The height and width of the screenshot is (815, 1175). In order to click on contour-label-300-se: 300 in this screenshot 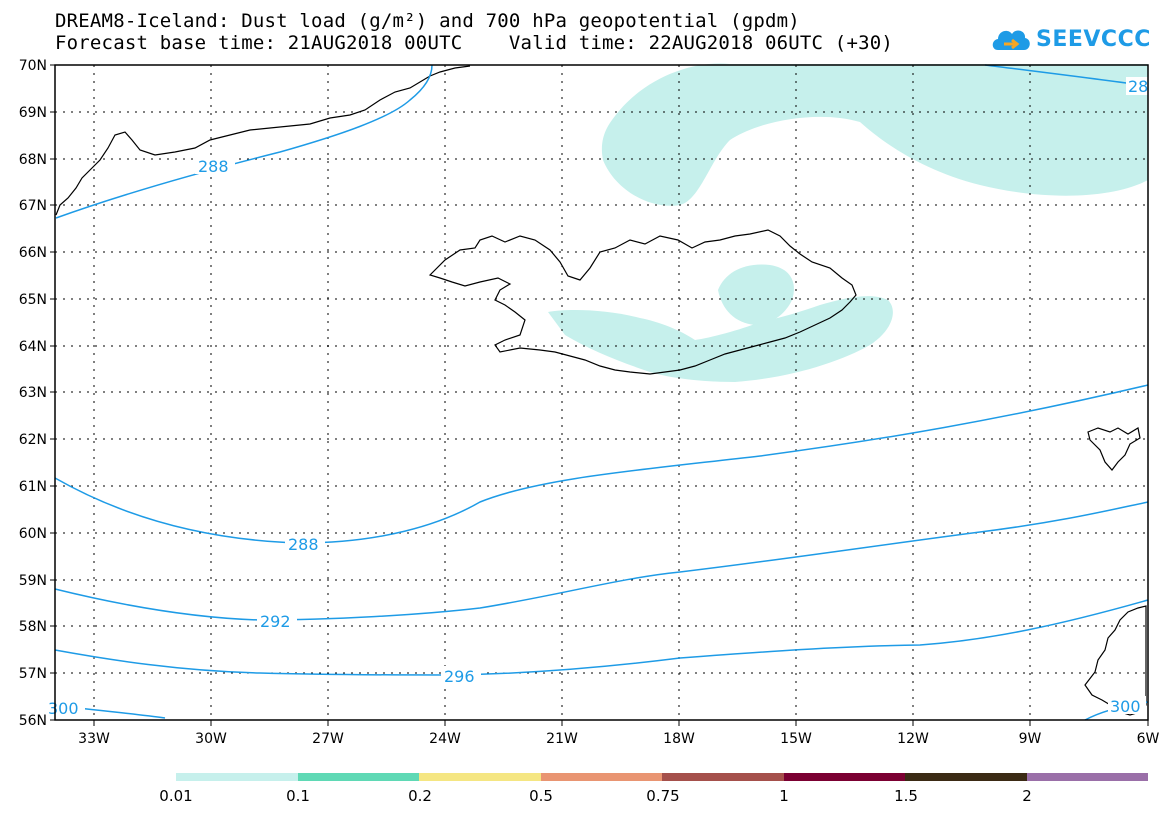, I will do `click(1125, 706)`.